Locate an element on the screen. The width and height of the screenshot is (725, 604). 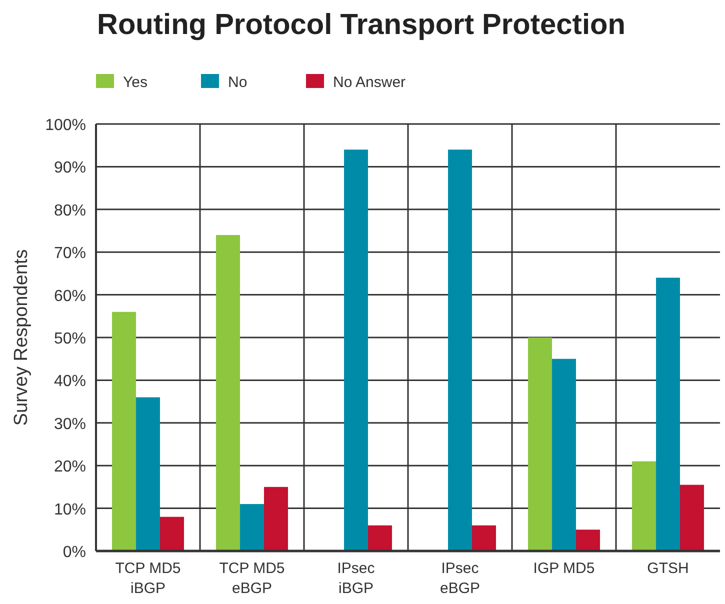
y-tick-label: 40% is located at coordinates (70, 381).